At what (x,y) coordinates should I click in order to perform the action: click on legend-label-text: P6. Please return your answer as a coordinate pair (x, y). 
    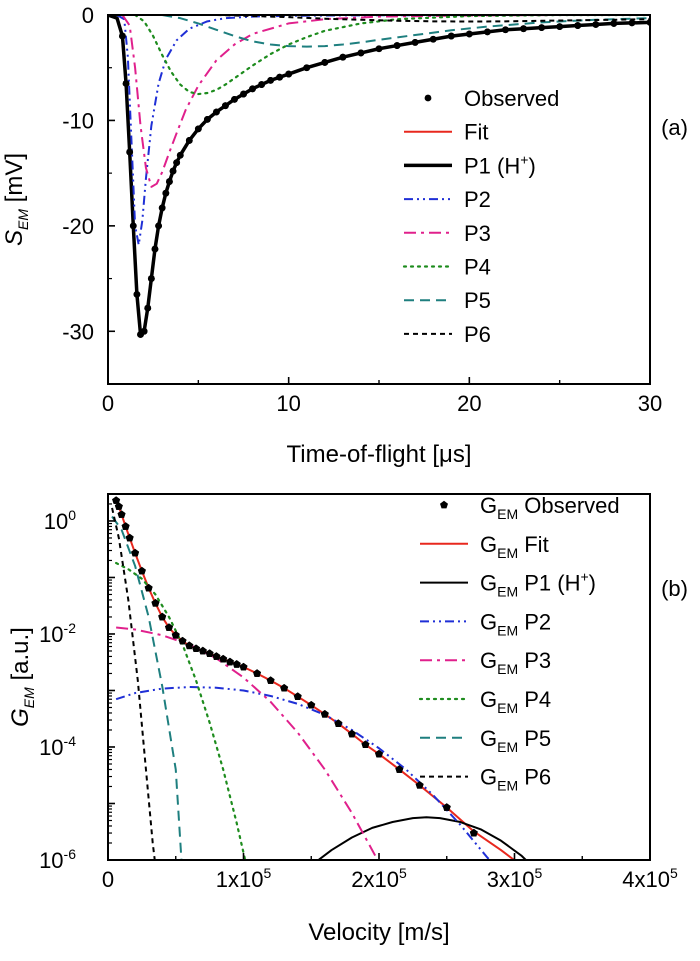
    Looking at the image, I should click on (534, 777).